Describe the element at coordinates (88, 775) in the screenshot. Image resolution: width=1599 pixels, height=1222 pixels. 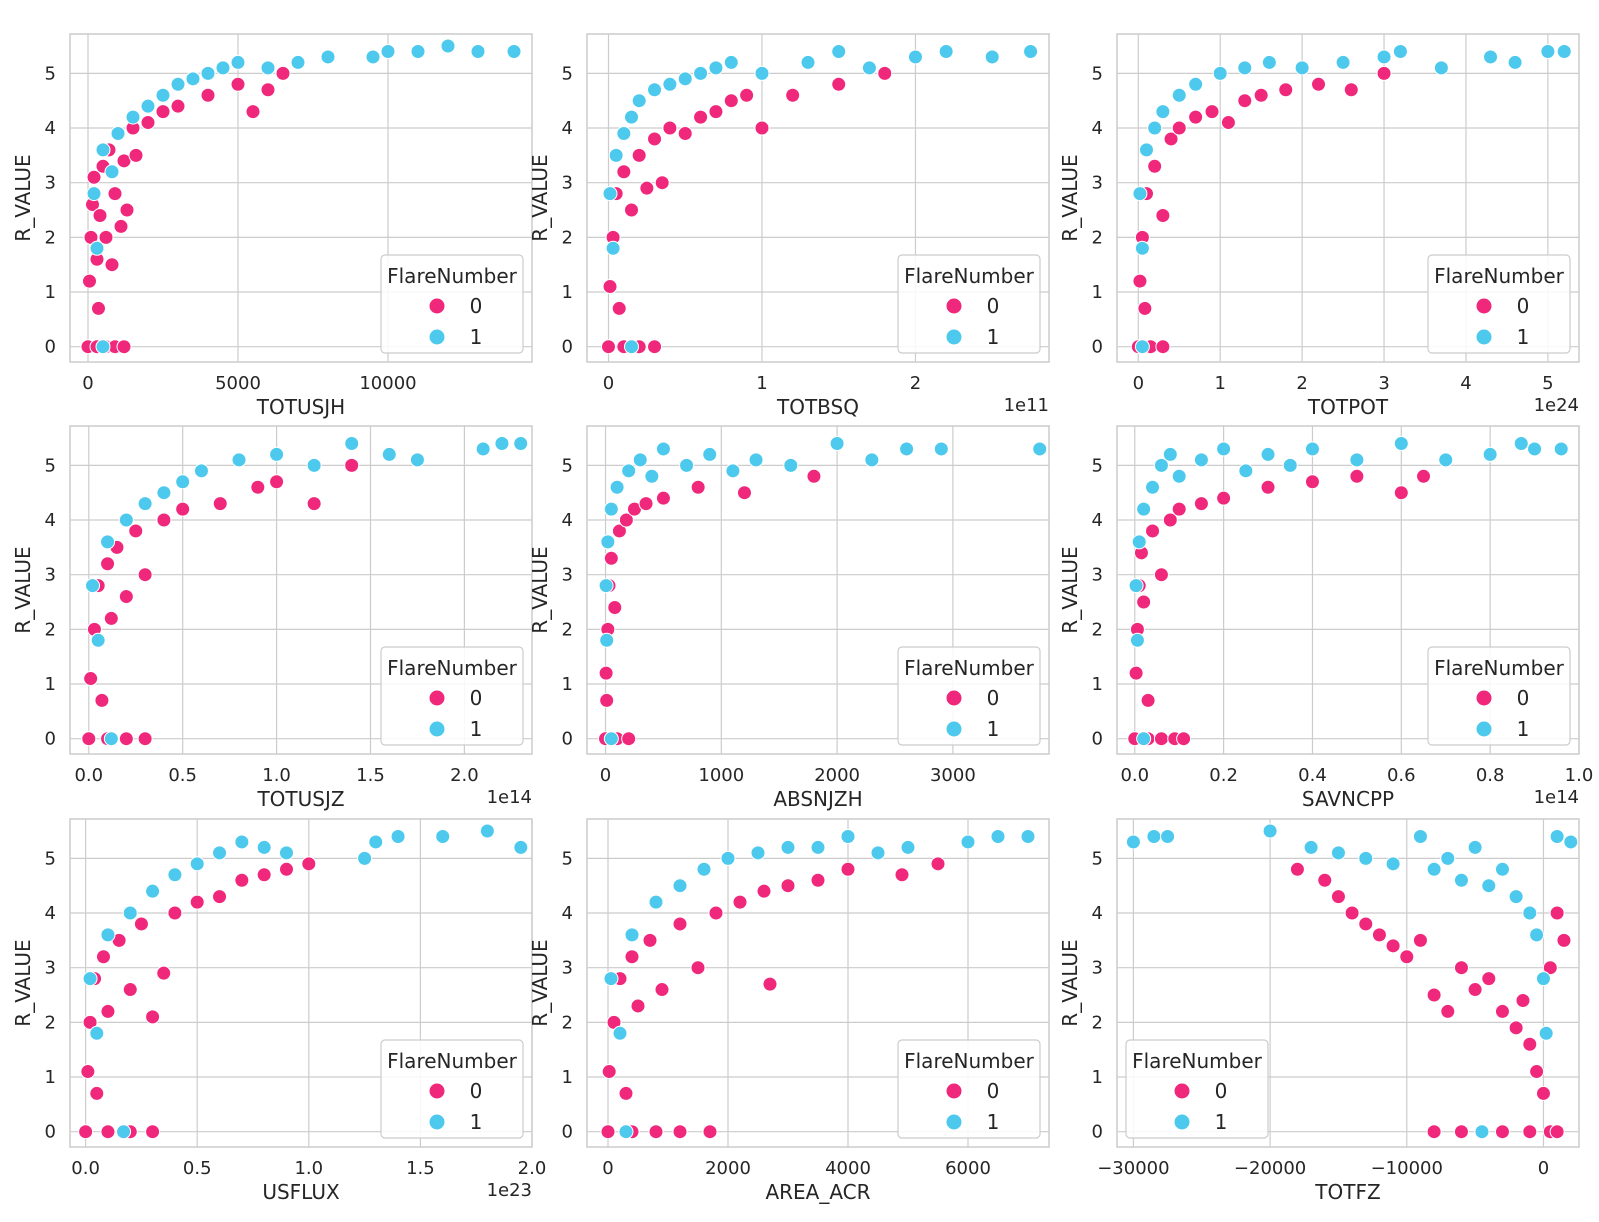
I see `x-tick-label: 0.0` at that location.